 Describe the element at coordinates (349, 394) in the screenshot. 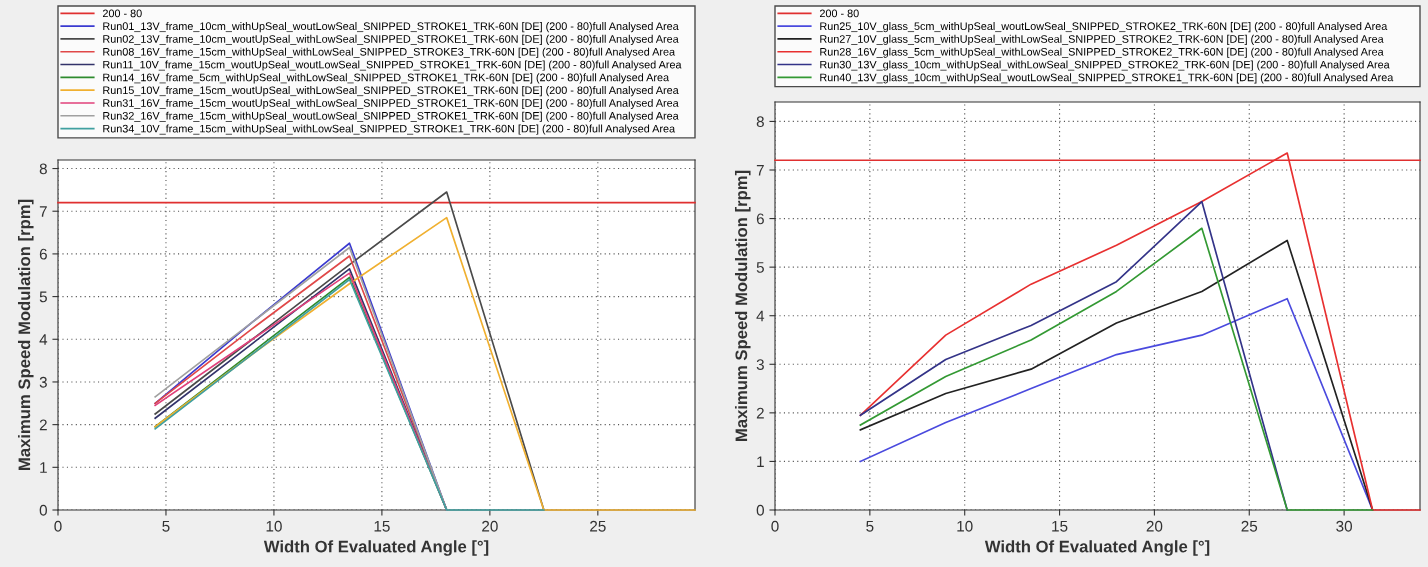

I see `line-series` at that location.